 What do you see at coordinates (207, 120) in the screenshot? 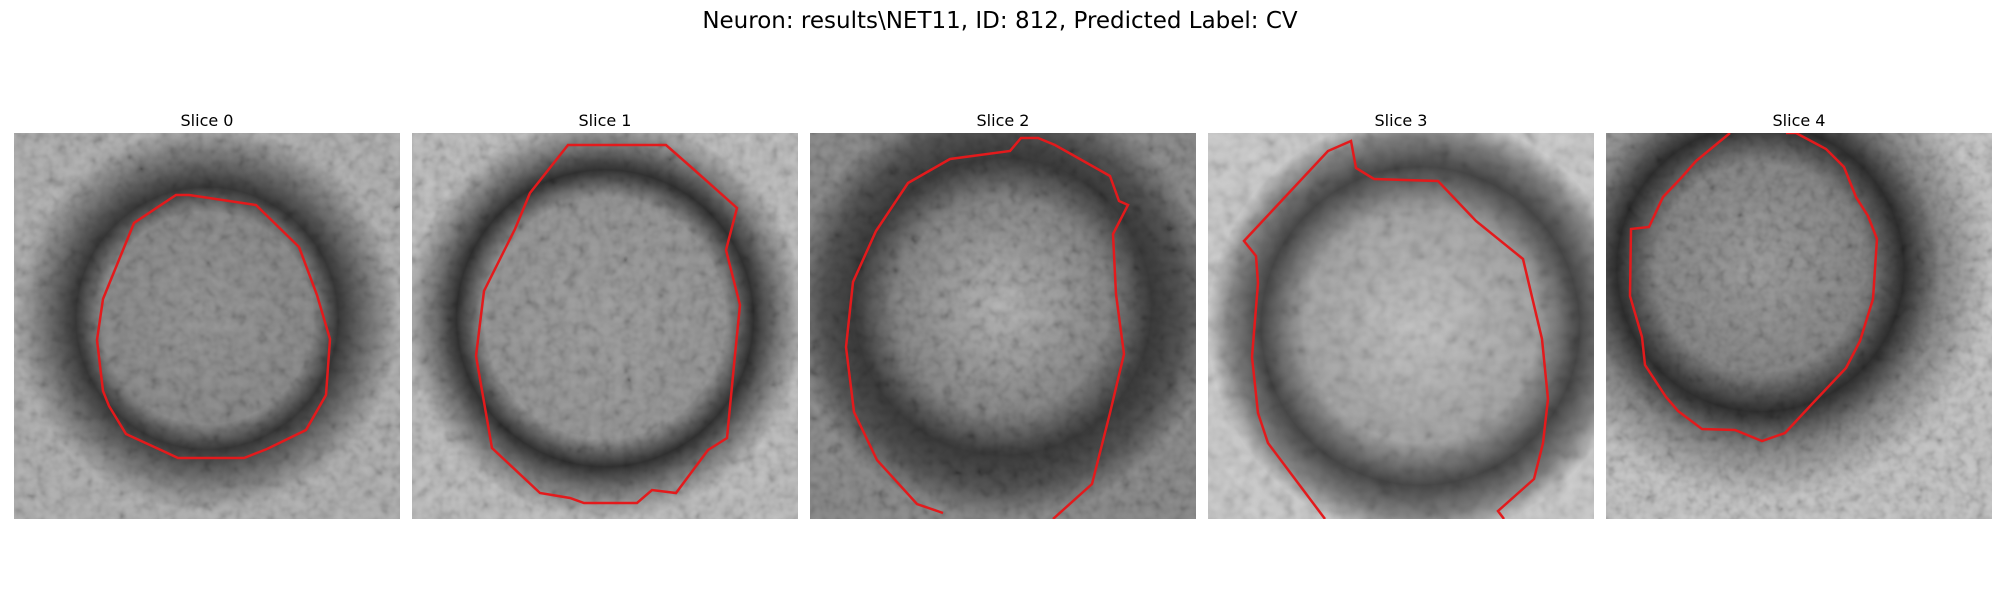
I see `slice-title-0: Slice 0` at bounding box center [207, 120].